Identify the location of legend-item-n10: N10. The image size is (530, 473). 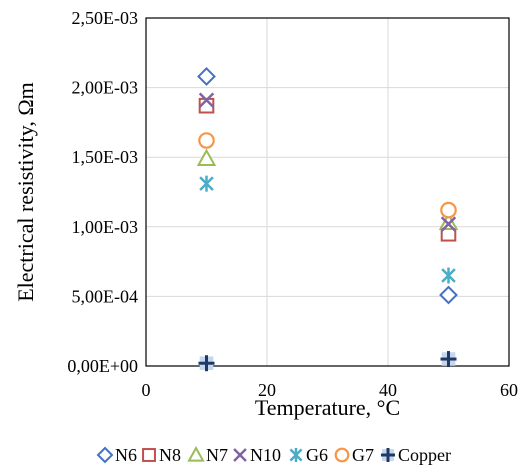
(257, 455).